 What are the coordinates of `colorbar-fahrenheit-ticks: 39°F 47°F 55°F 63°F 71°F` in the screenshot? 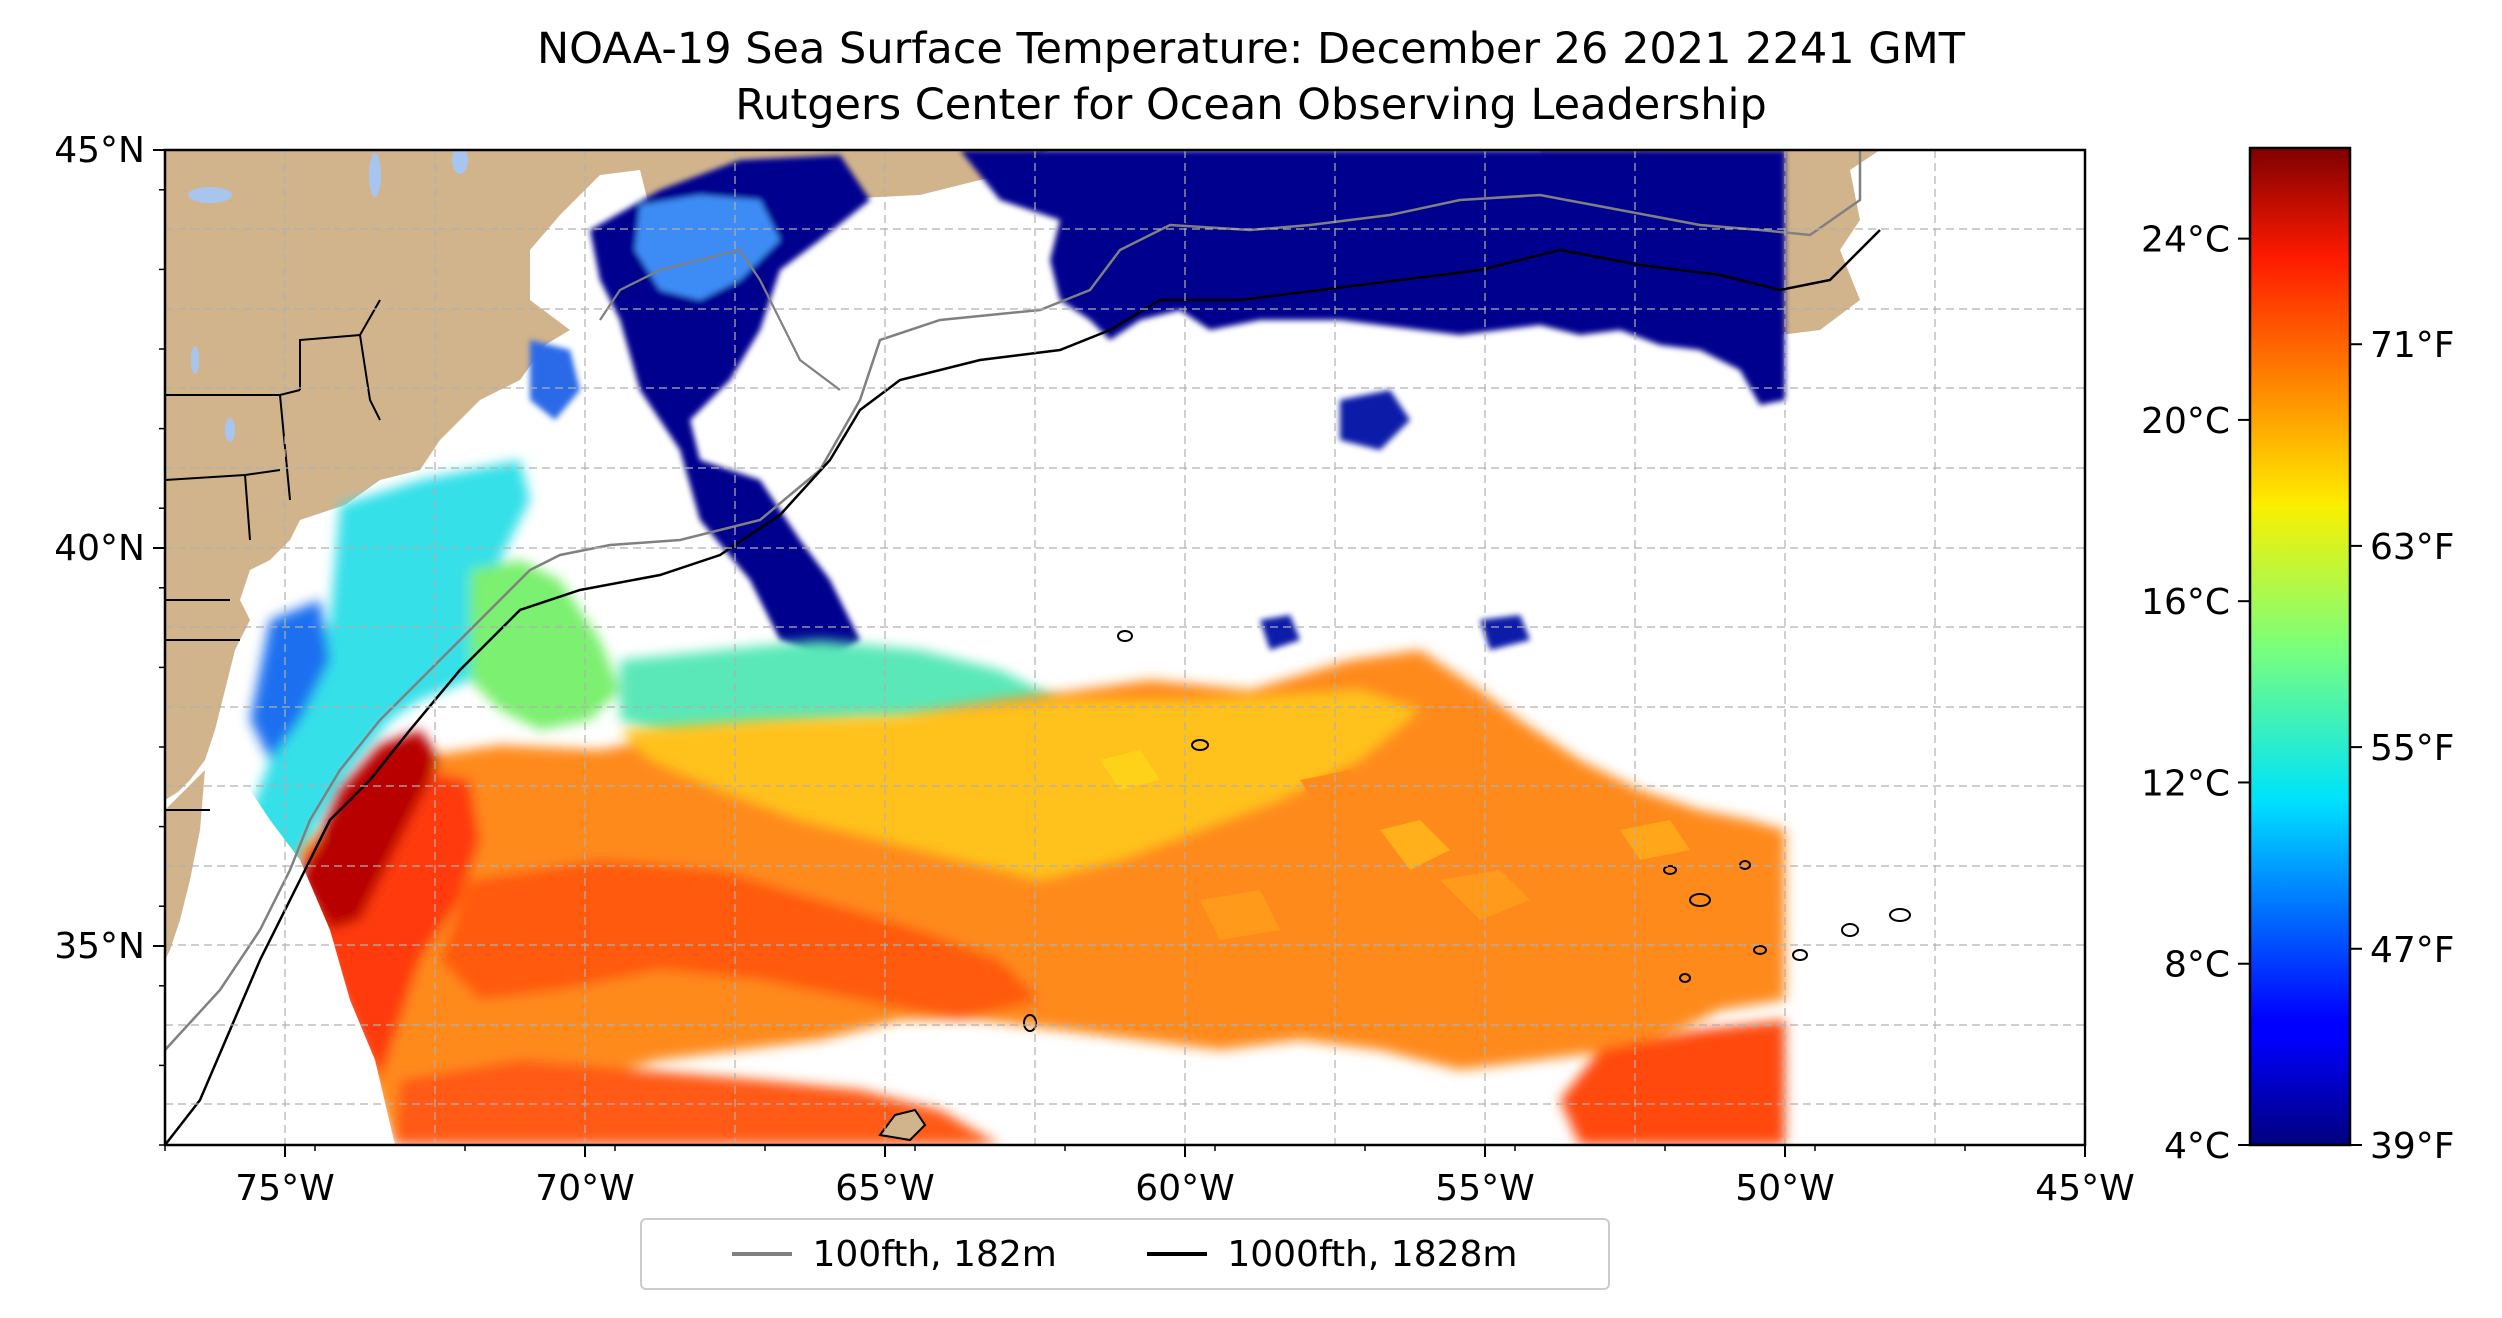 It's located at (2402, 746).